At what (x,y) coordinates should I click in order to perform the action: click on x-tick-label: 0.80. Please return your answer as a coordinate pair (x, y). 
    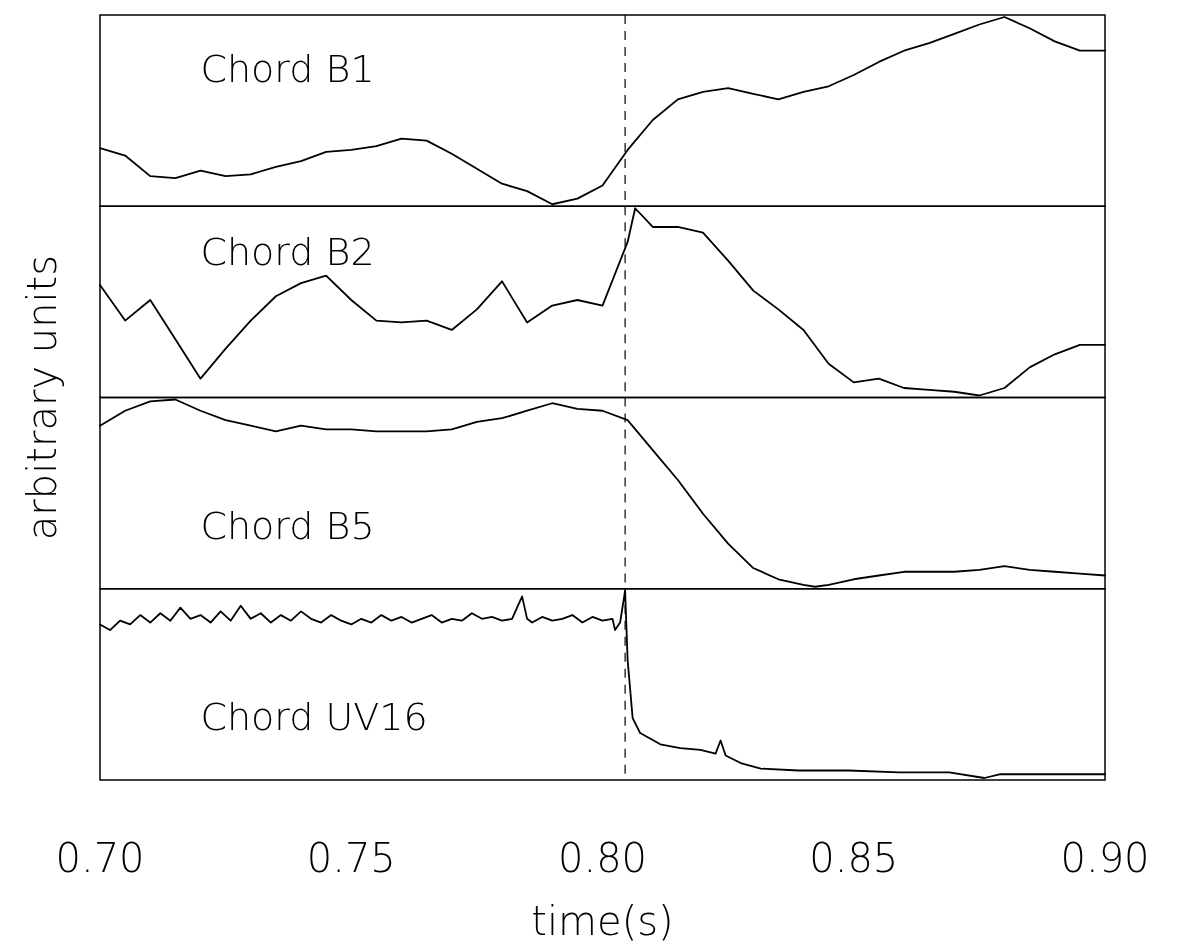
    Looking at the image, I should click on (602, 858).